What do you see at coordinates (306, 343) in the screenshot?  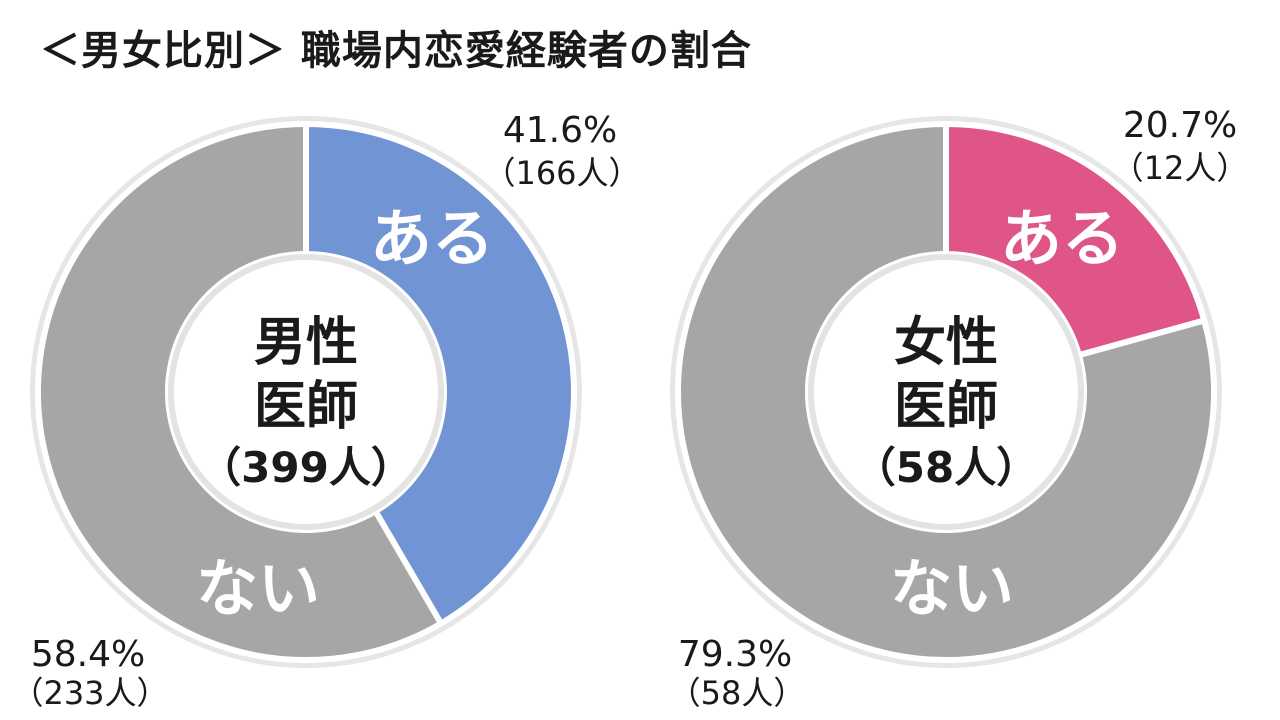 I see `center-label: 男性` at bounding box center [306, 343].